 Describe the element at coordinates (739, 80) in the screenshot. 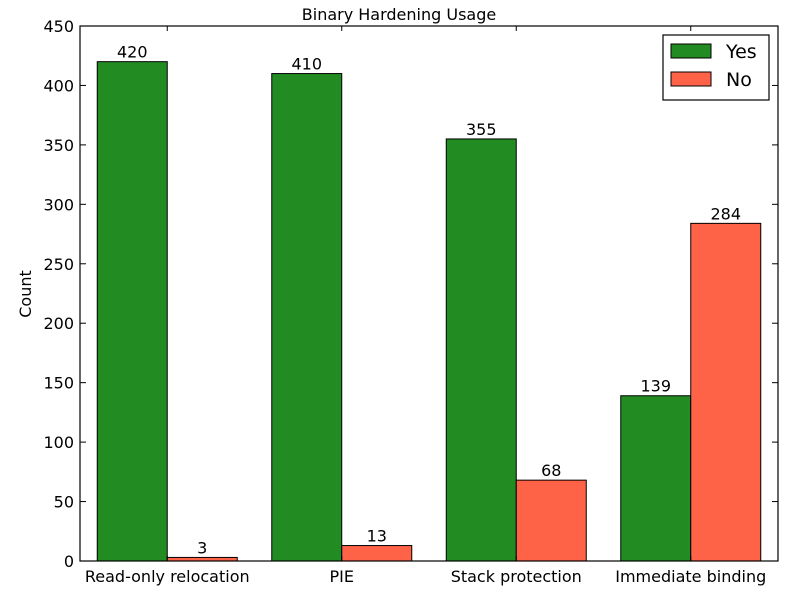

I see `legend-label-no: No` at that location.